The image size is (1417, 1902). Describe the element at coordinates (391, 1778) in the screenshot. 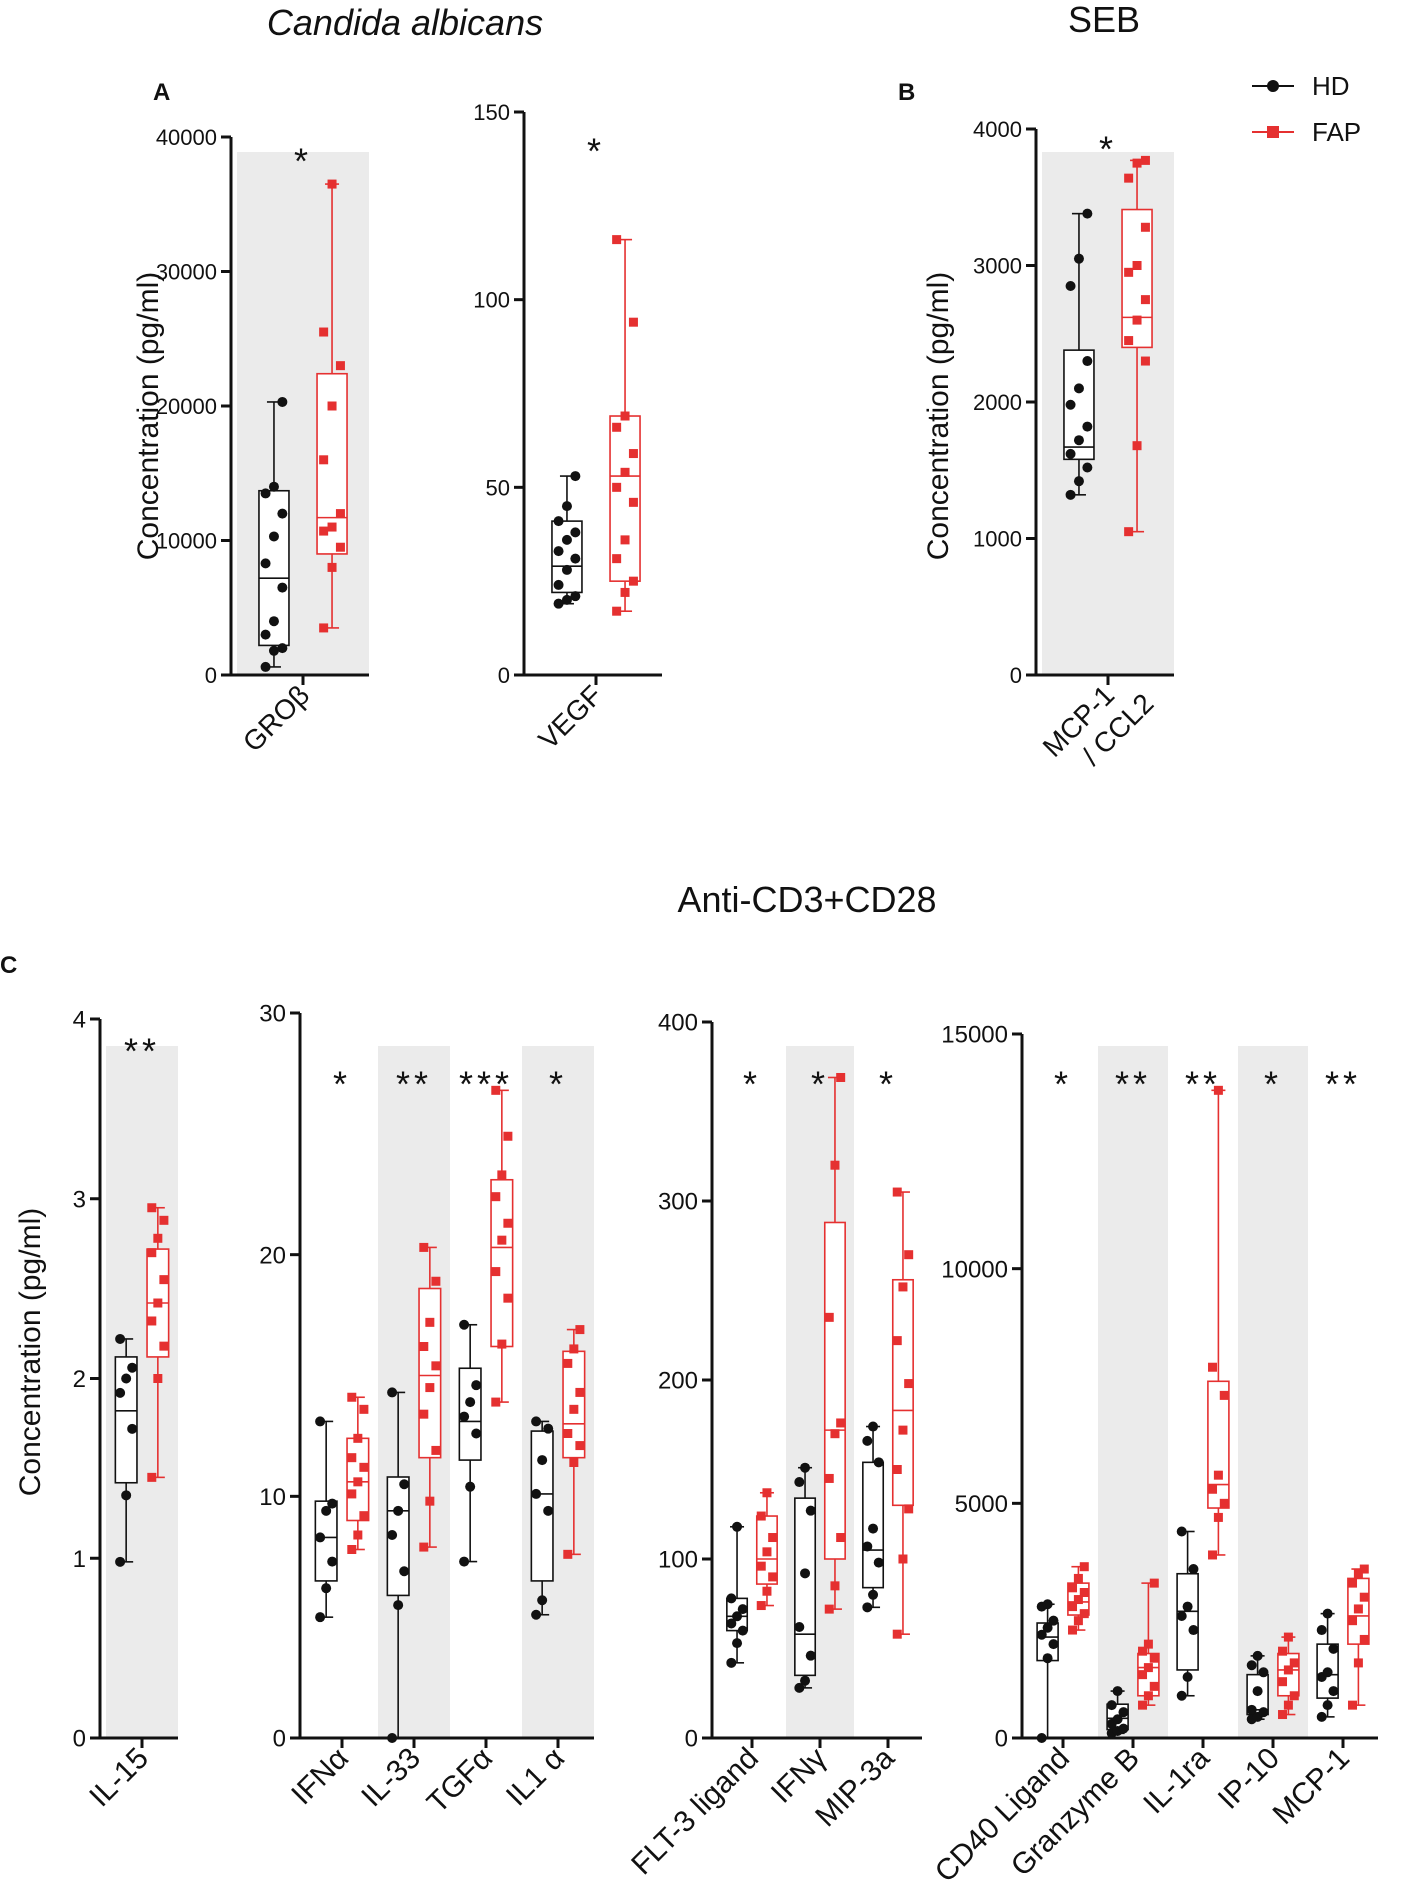

I see `category-label-il-33: IL-33` at that location.